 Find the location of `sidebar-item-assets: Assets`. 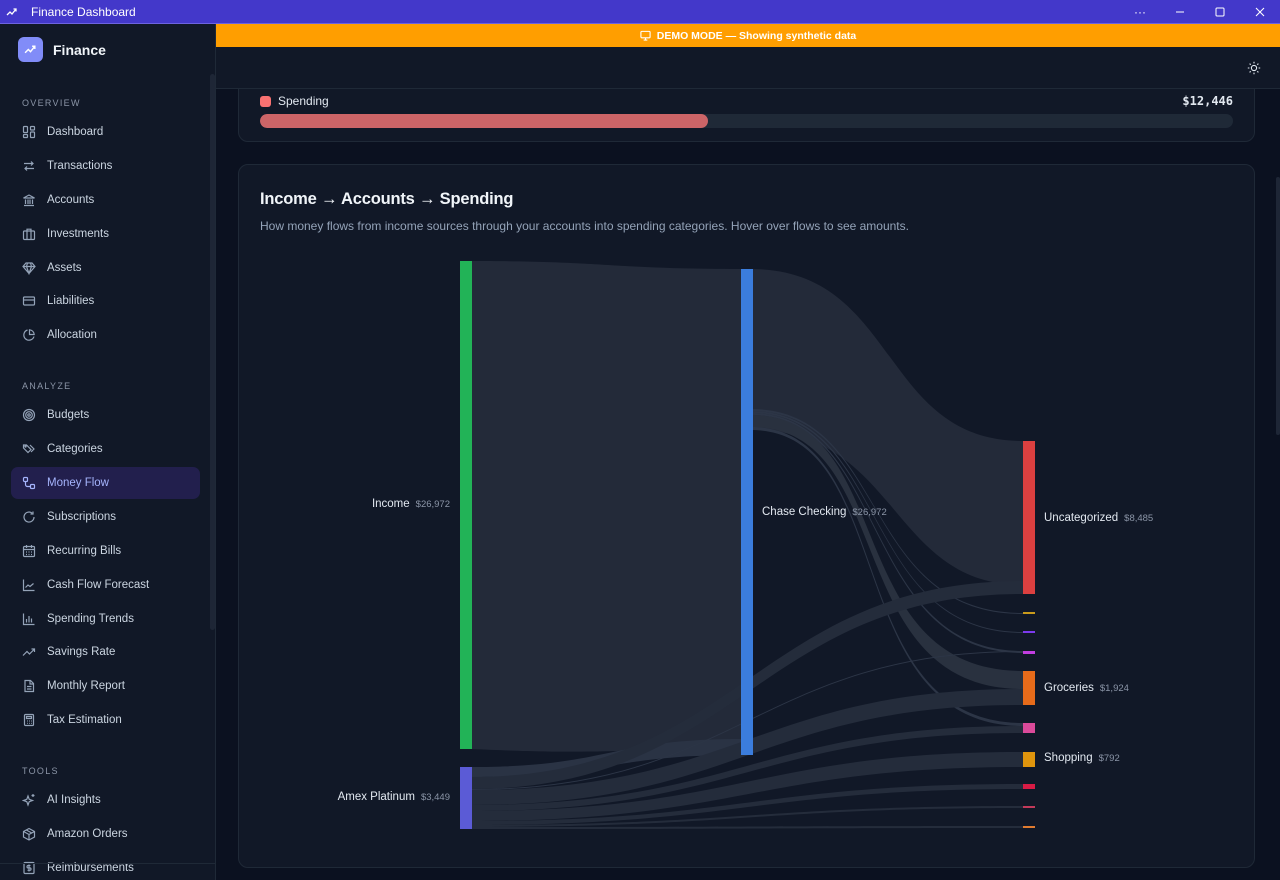

sidebar-item-assets: Assets is located at coordinates (105, 268).